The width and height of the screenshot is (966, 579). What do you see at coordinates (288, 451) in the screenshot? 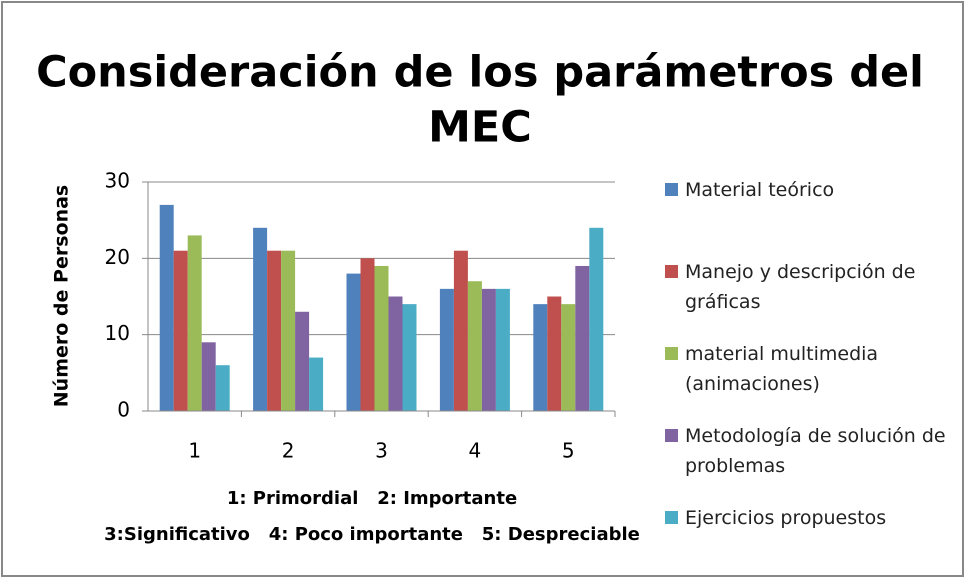
I see `x-tick-label: 2` at bounding box center [288, 451].